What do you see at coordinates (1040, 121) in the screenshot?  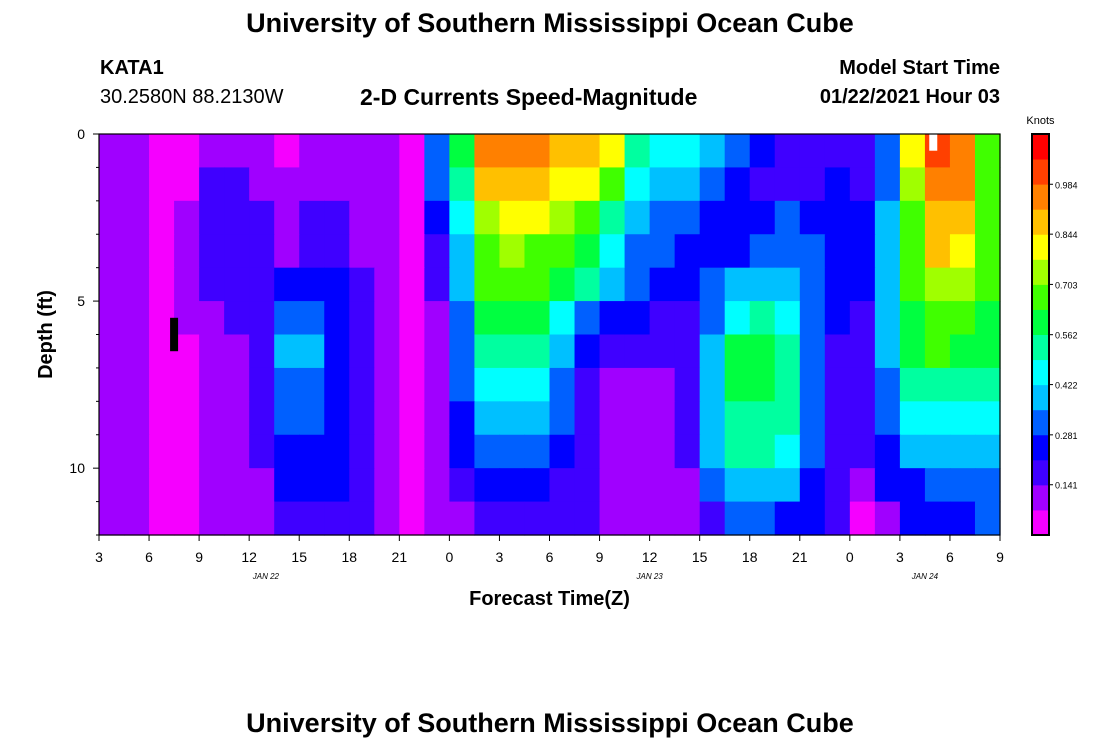 I see `colorbar-units: Knots` at bounding box center [1040, 121].